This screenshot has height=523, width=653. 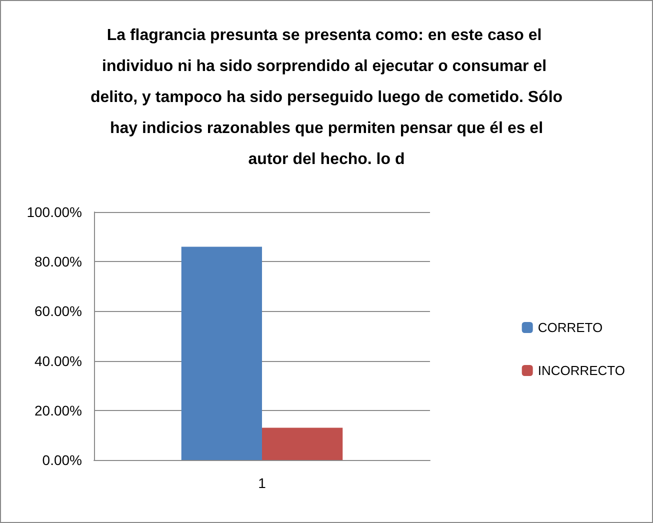 What do you see at coordinates (582, 370) in the screenshot?
I see `legend-label: INCORRECTO` at bounding box center [582, 370].